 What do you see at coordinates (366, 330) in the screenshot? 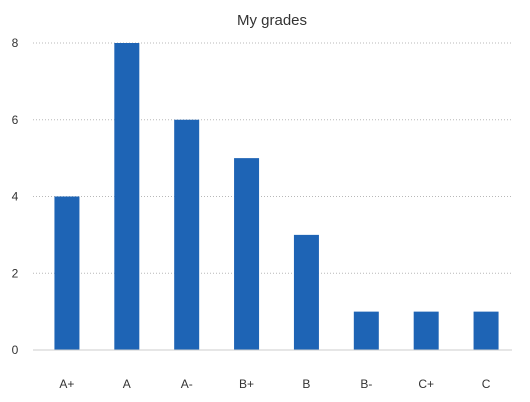
I see `bar-B-` at bounding box center [366, 330].